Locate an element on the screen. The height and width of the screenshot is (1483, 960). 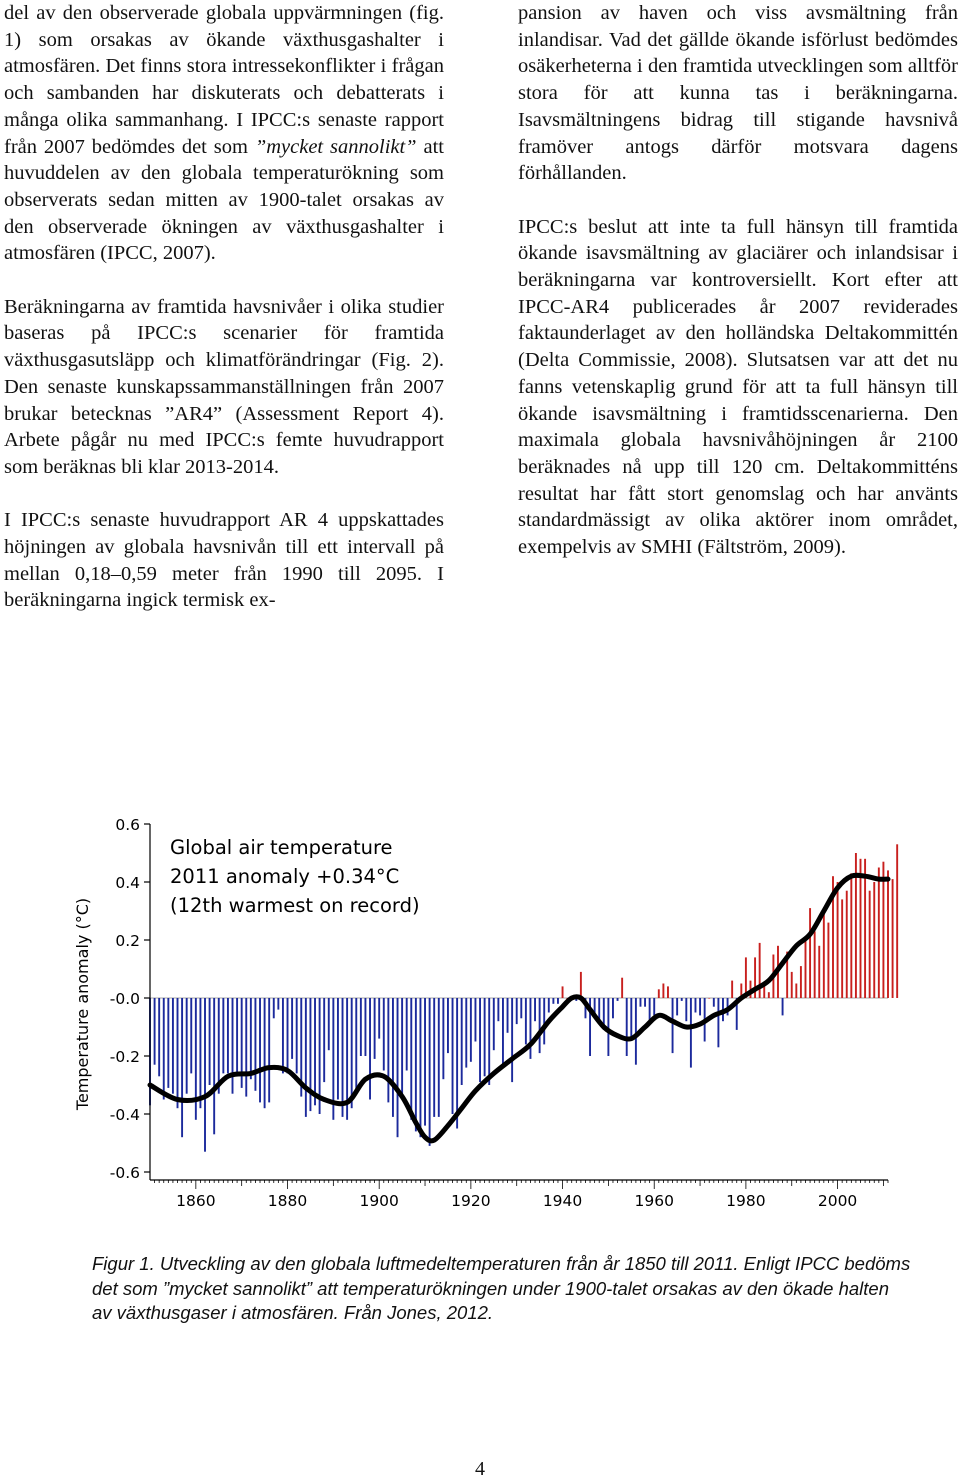
chart-title-line: (12th warmest on record) is located at coordinates (295, 905).